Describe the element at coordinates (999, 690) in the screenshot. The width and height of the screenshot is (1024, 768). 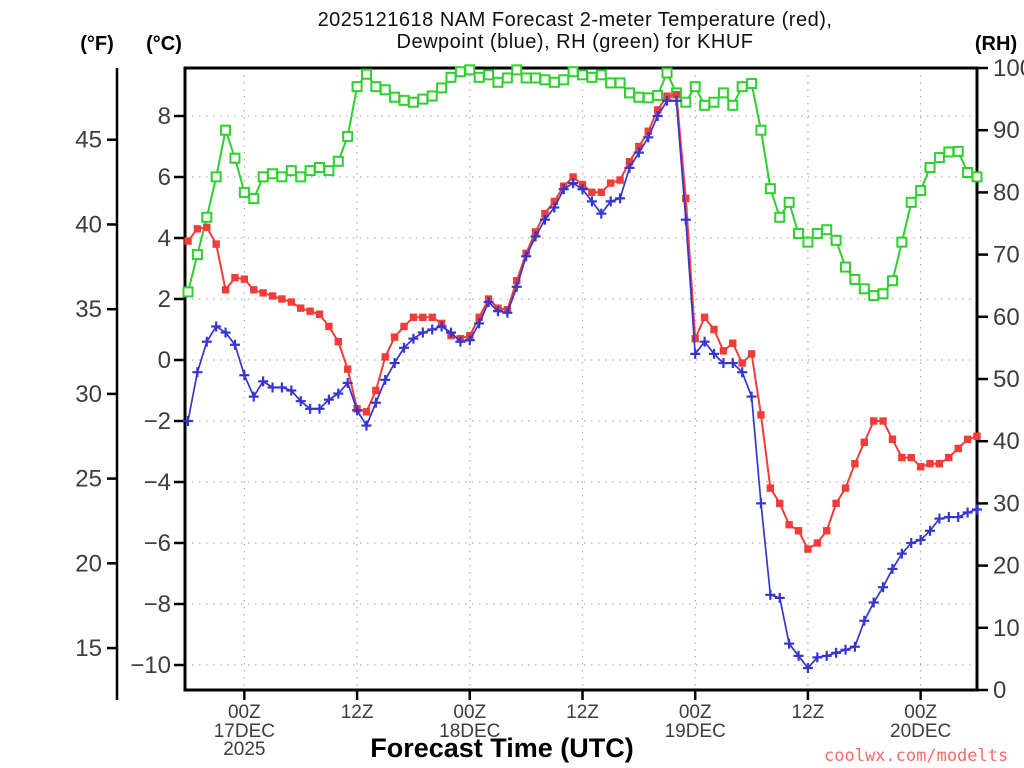
I see `rh-tick-label: 0` at that location.